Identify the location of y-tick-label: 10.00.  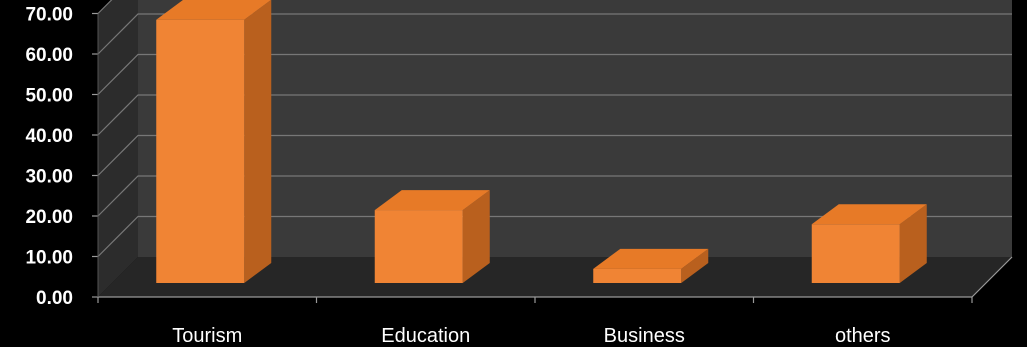
(49, 258).